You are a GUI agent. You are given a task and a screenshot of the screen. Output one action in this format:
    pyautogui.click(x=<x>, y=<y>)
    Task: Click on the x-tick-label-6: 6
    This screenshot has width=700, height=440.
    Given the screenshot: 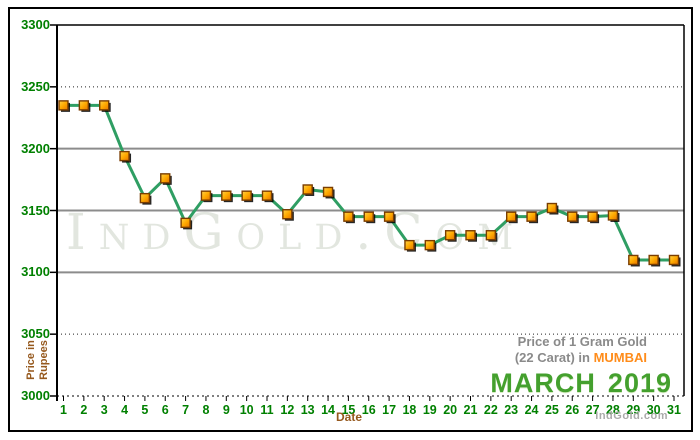 What is the action you would take?
    pyautogui.click(x=165, y=410)
    